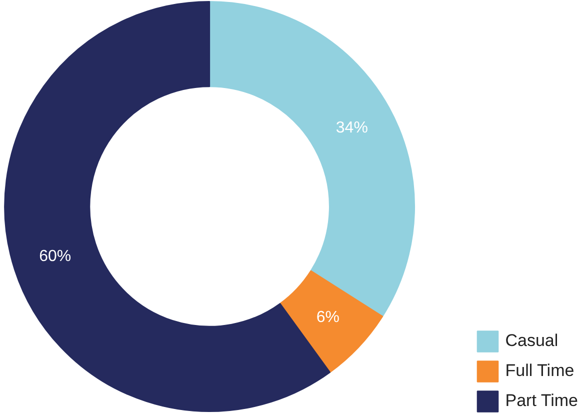  What do you see at coordinates (539, 371) in the screenshot?
I see `legend-label: Full Time` at bounding box center [539, 371].